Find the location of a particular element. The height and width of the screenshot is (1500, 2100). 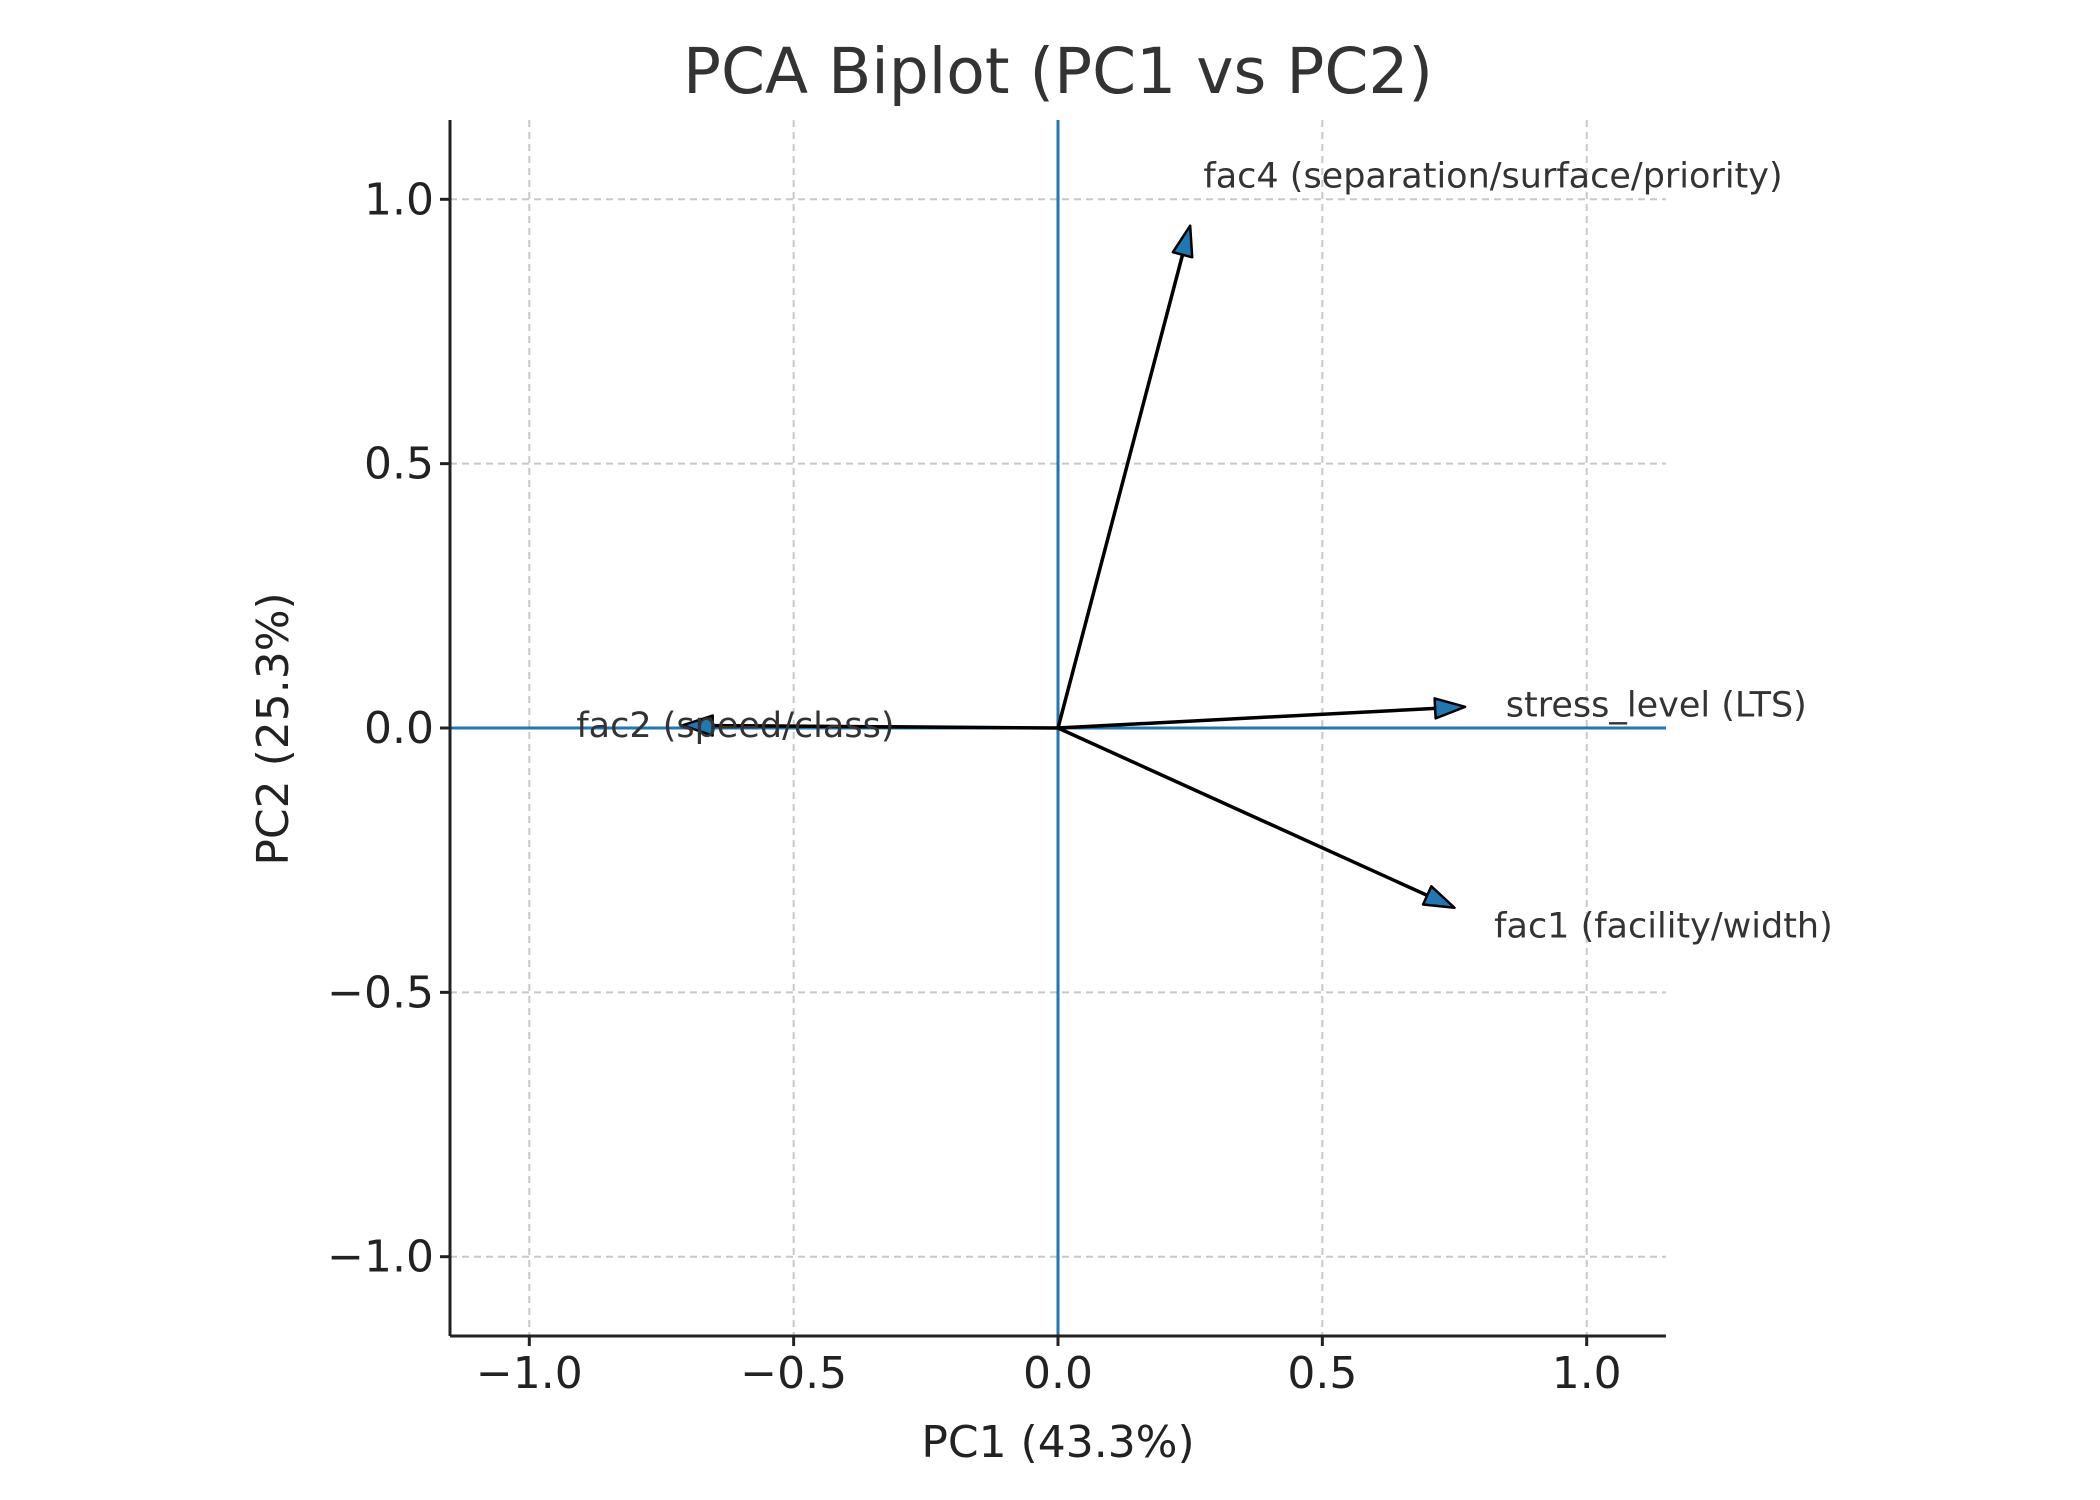

y-axis-ticks: −1.0 −0.5 0.0 0.5 1.0 is located at coordinates (388, 728).